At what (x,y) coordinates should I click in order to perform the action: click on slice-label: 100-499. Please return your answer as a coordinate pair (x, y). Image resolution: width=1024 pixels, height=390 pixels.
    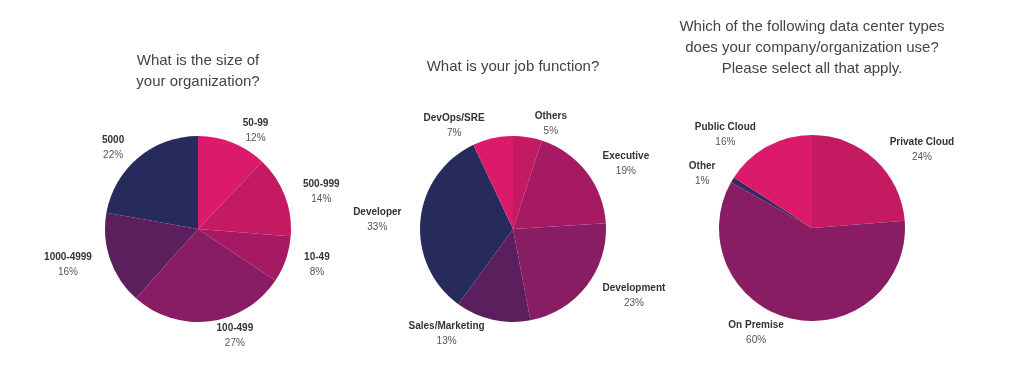
    Looking at the image, I should click on (235, 328).